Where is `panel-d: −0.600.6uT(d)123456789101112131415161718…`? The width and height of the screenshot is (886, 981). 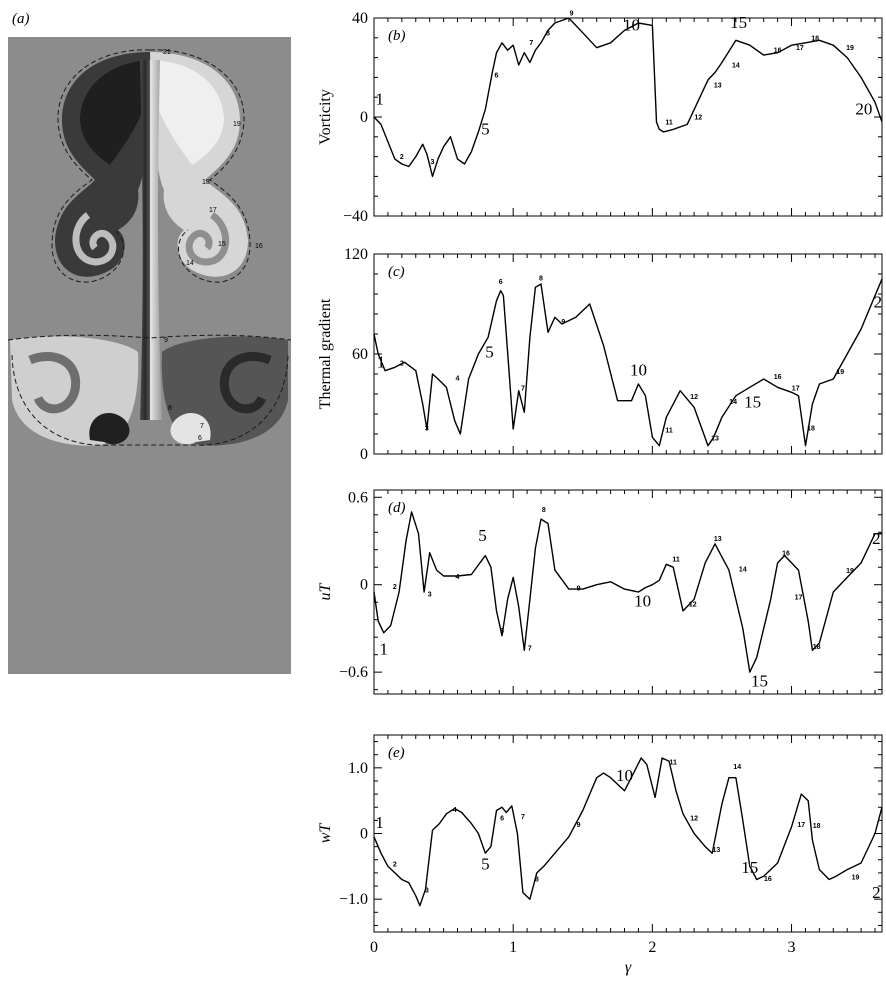
panel-d: −0.600.6uT(d)123456789101112131415161718… is located at coordinates (600, 592).